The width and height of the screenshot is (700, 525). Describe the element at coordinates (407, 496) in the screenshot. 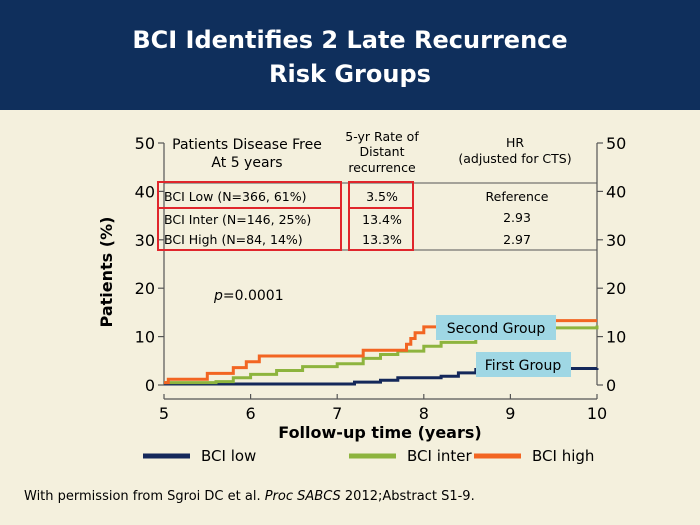

I see `footnote-post: 2012;Abstract S1-9.` at that location.